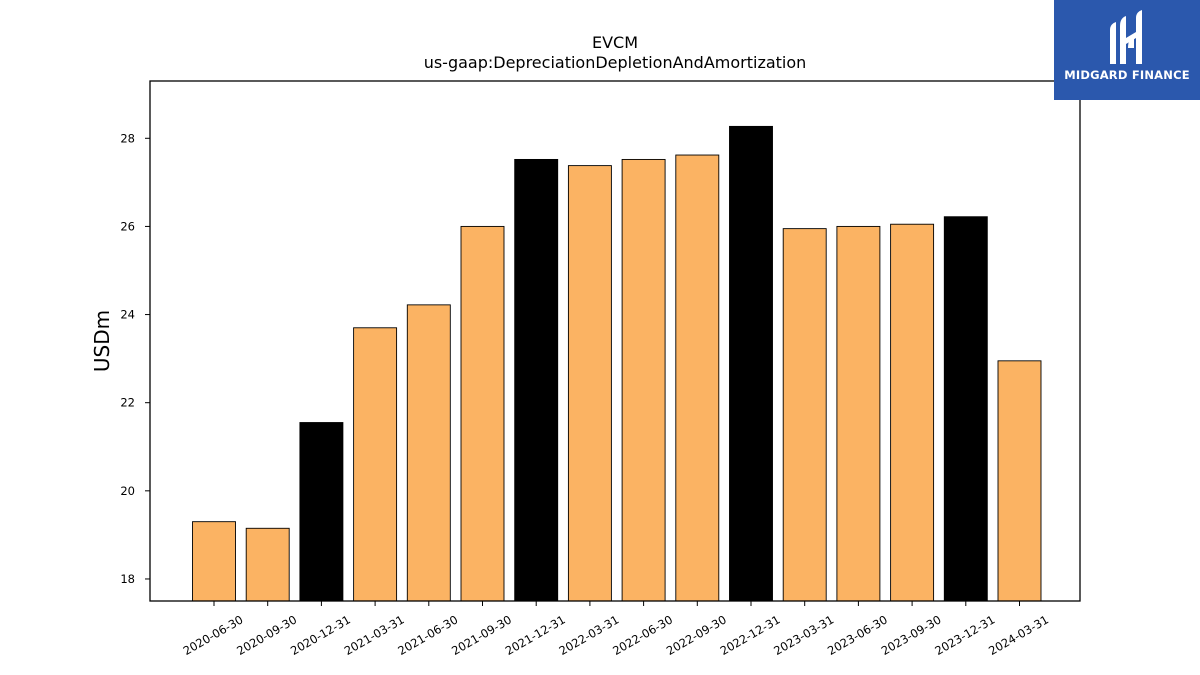 The image size is (1200, 675). I want to click on x-tick-label: 2023-09-30, so click(911, 635).